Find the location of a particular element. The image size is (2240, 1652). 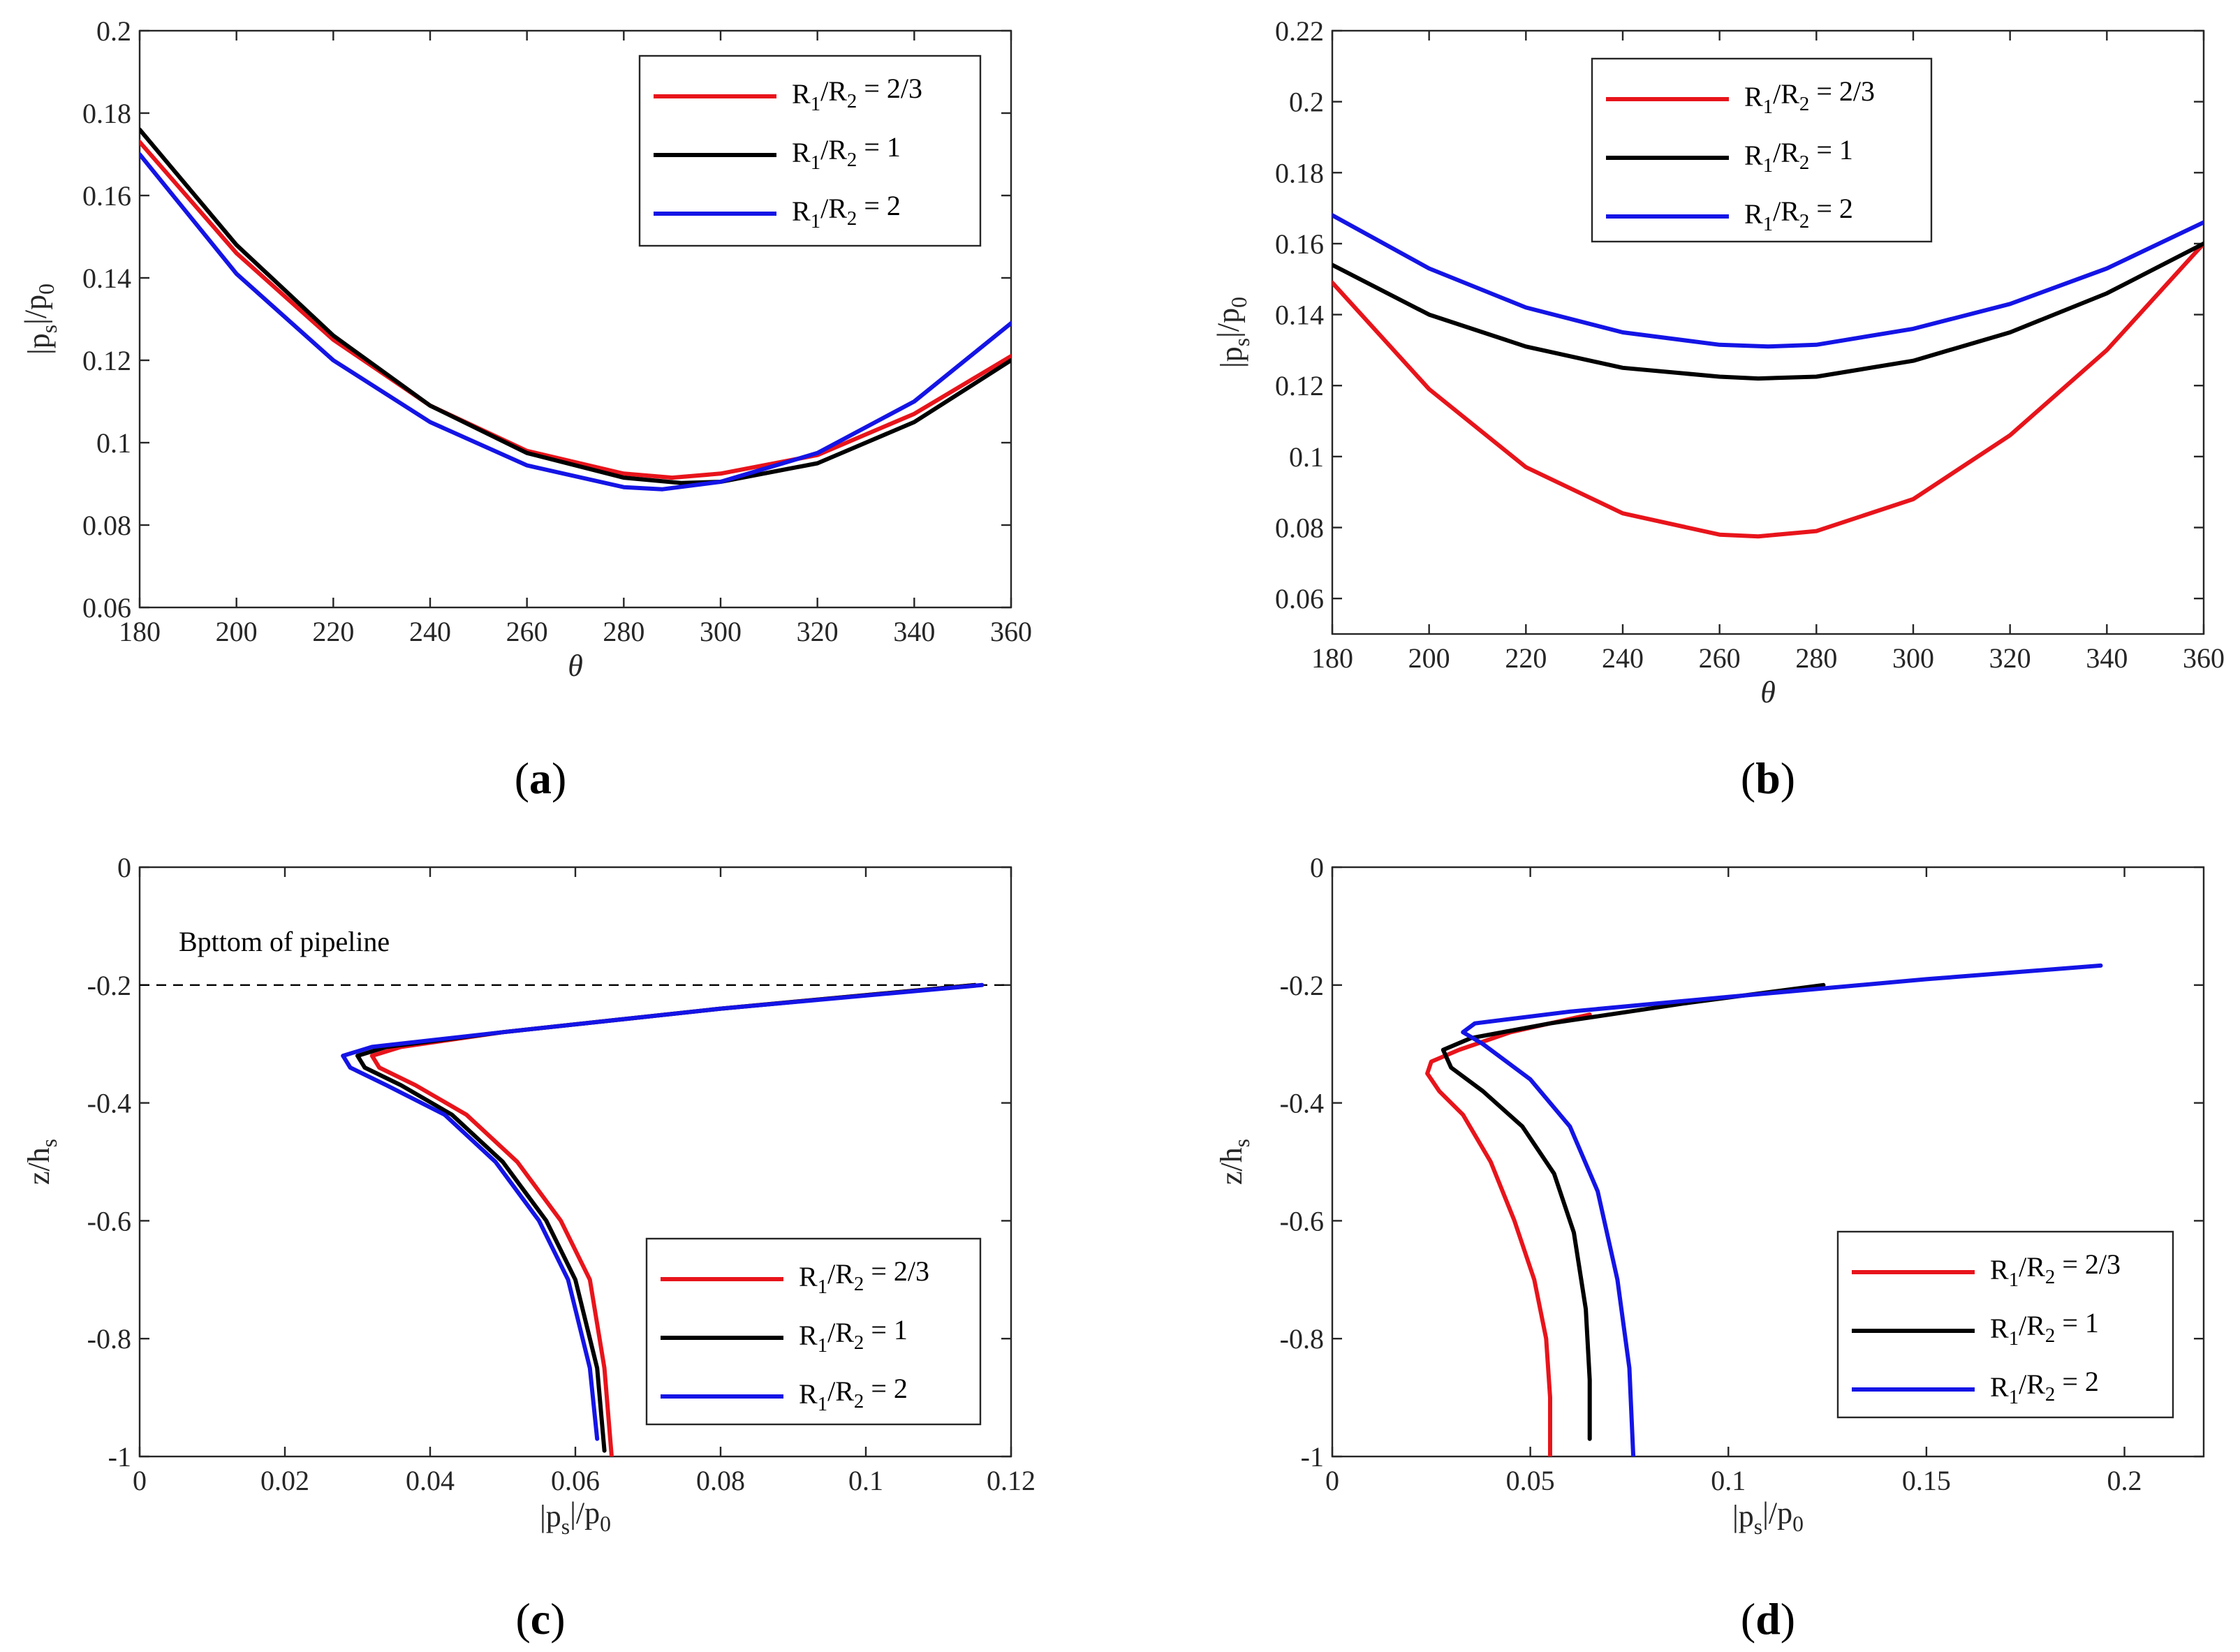

x-tick-label: 0.04 is located at coordinates (431, 1480).